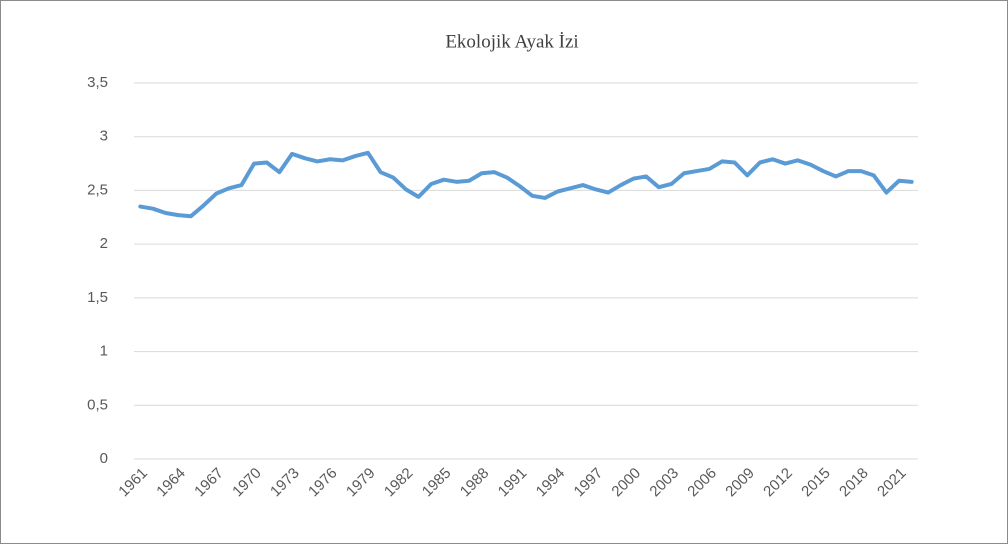 This screenshot has height=544, width=1008. I want to click on y-tick-label: 2,5, so click(97, 189).